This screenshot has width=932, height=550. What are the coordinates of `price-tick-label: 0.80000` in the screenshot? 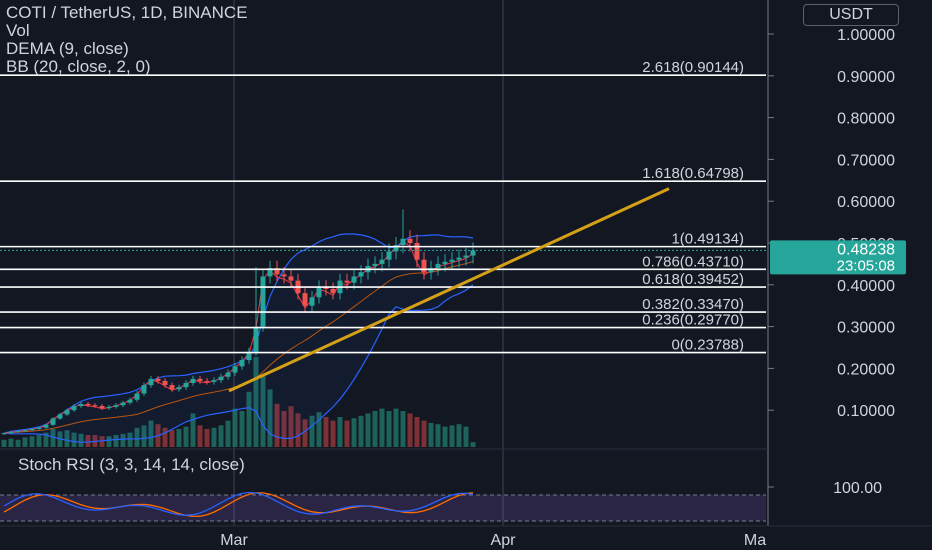 It's located at (866, 119).